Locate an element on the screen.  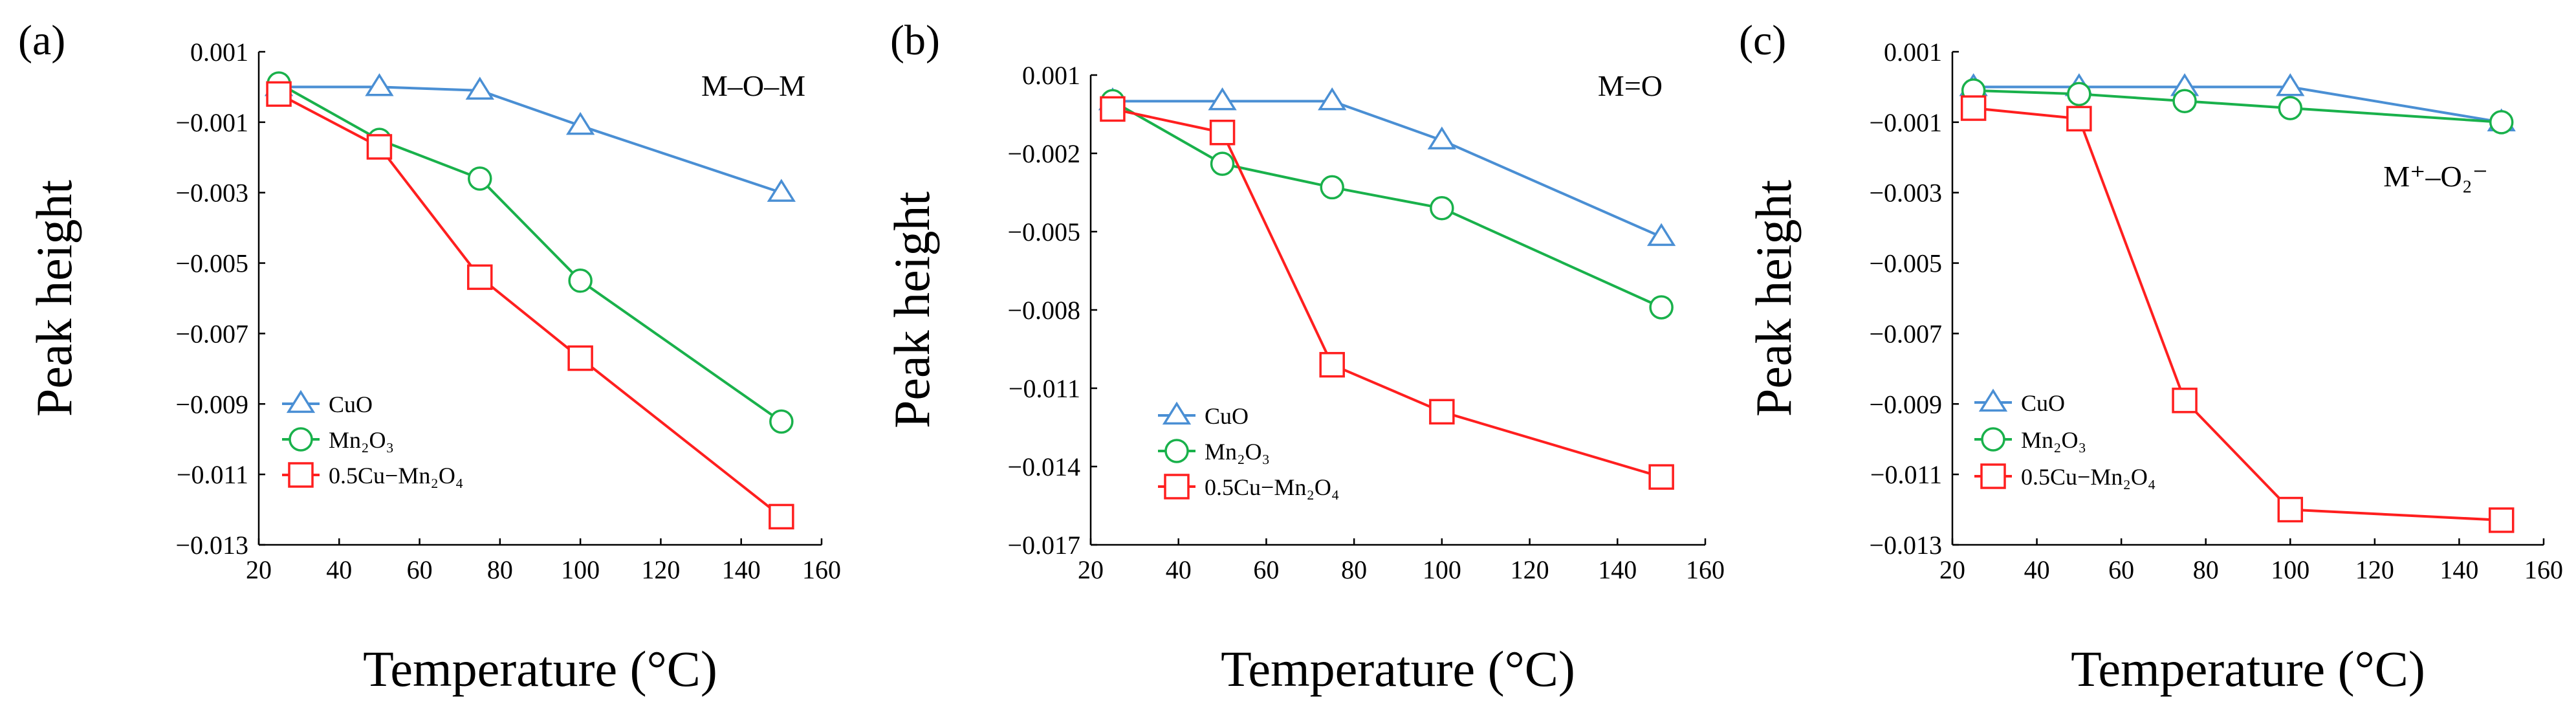
y-tick-label: −0.008 is located at coordinates (1043, 310).